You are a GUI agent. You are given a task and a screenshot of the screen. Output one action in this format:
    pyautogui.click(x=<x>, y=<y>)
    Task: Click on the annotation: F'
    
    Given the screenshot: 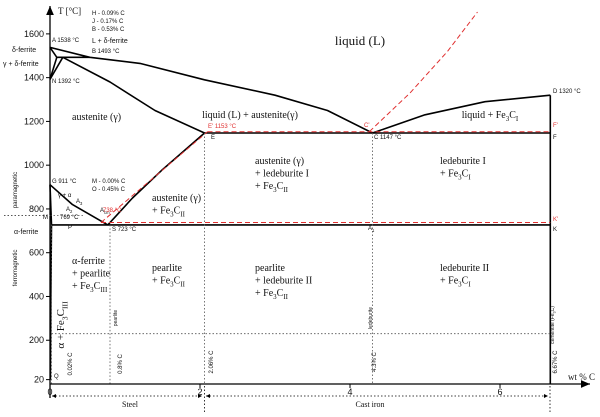 What is the action you would take?
    pyautogui.click(x=555, y=126)
    